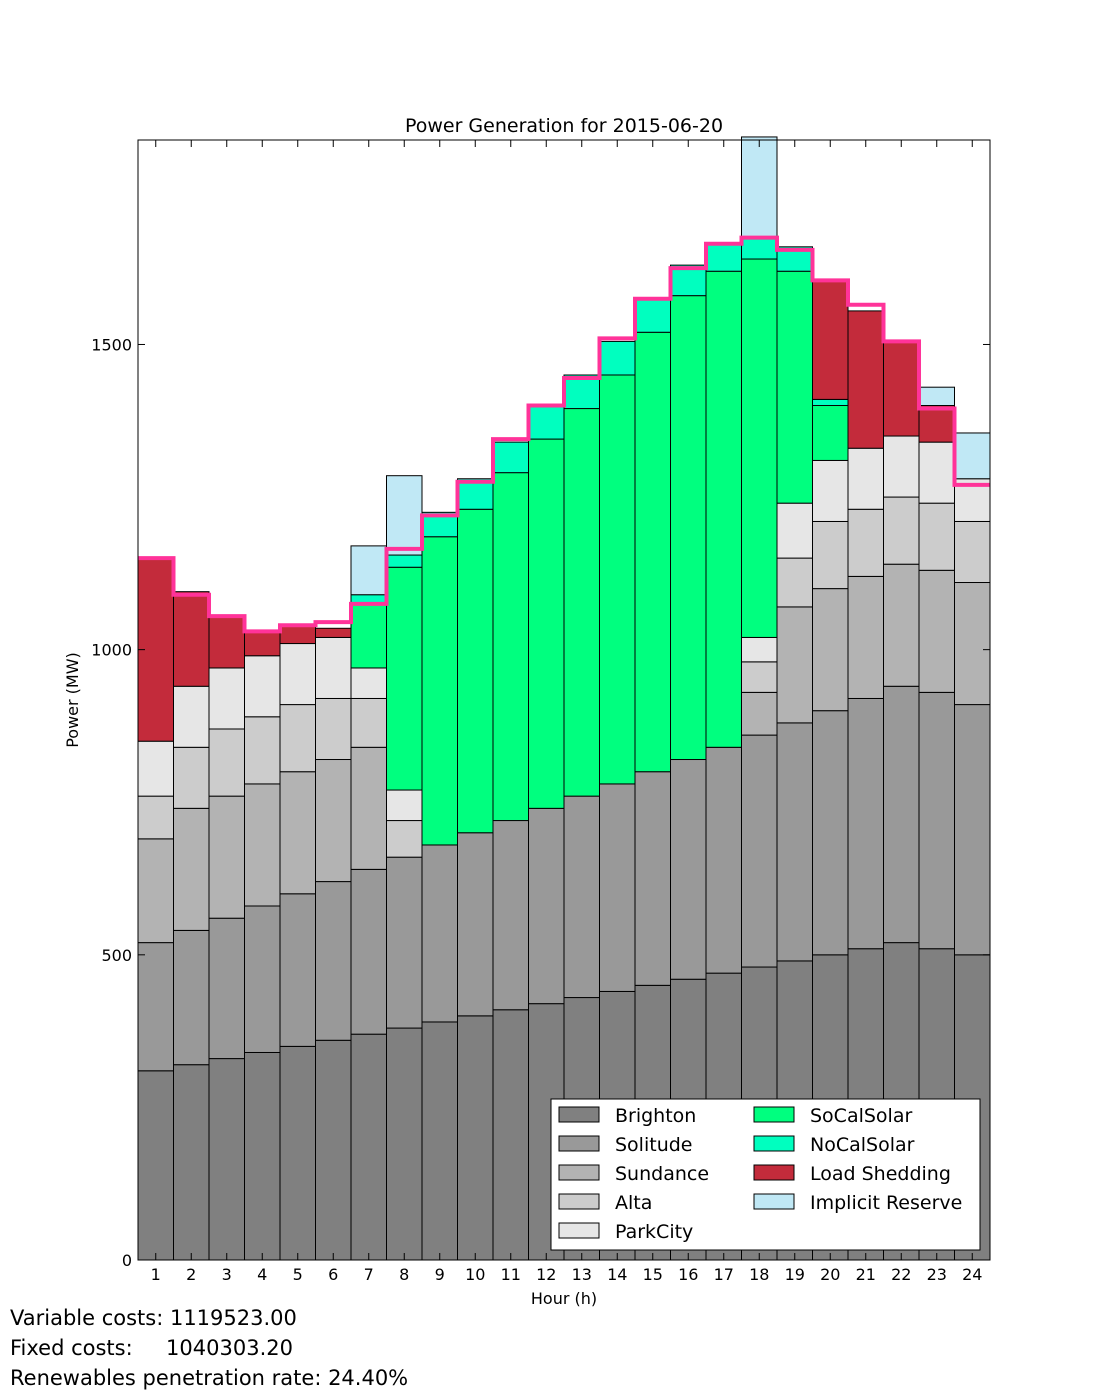  What do you see at coordinates (333, 1274) in the screenshot?
I see `x-tick-label: 6` at bounding box center [333, 1274].